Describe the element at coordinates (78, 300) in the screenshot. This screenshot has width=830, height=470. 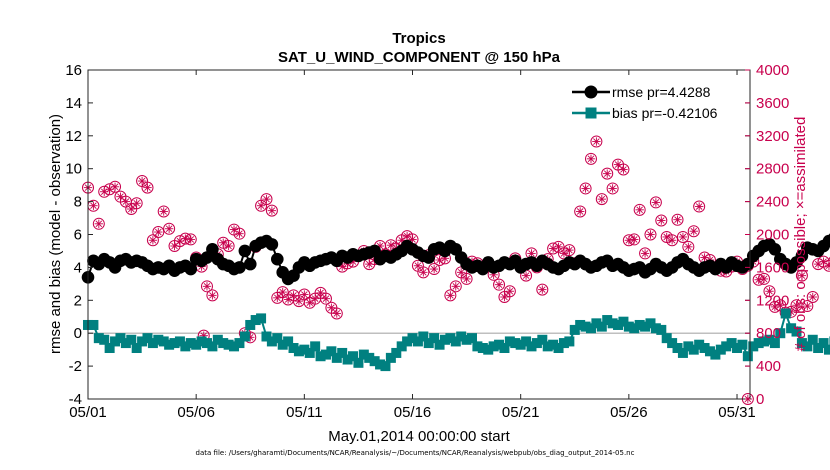
I see `y-tick-label: 2` at that location.